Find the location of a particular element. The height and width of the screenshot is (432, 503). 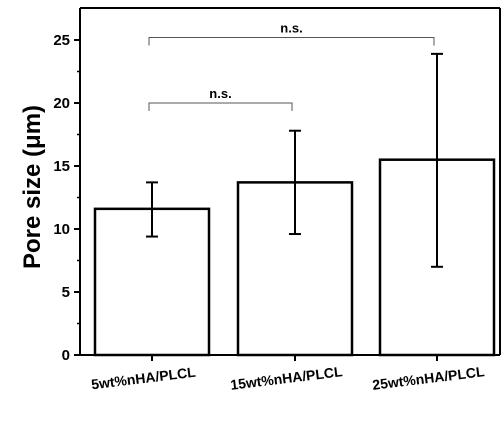

x-tick-label-3: 25wt%nHA/PLCL is located at coordinates (428, 378).